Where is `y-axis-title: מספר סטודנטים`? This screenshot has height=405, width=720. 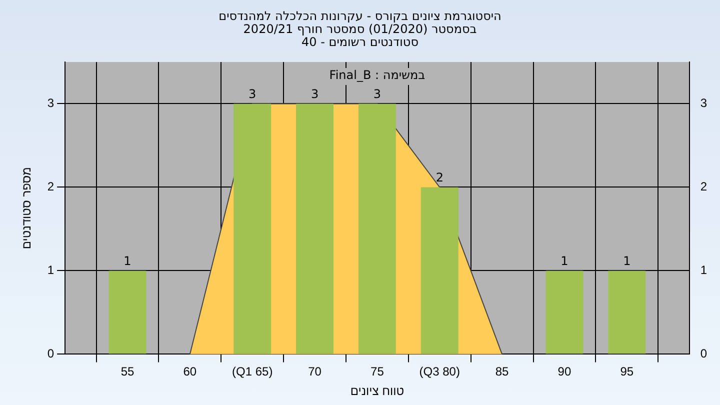 y-axis-title: מספר סטודנטים is located at coordinates (27, 208).